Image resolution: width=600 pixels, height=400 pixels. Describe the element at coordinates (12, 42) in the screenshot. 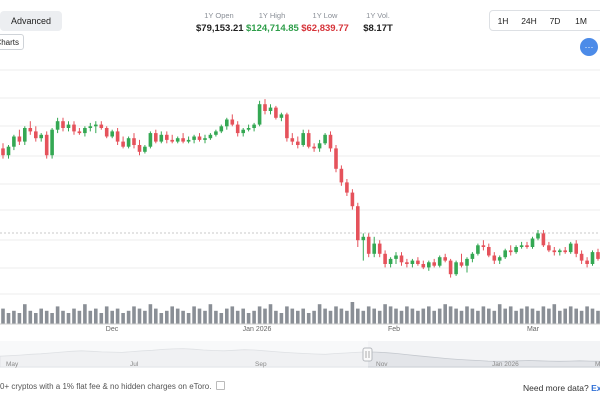

I see `charts-button: Charts` at that location.